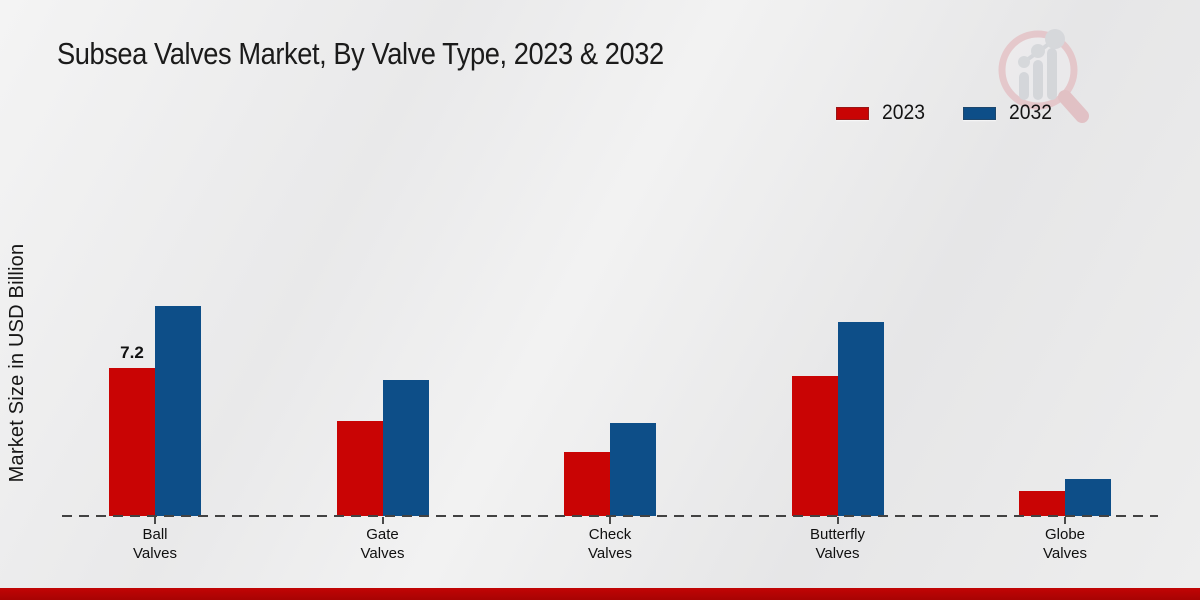  What do you see at coordinates (1030, 112) in the screenshot?
I see `legend-label-2032: 2032` at bounding box center [1030, 112].